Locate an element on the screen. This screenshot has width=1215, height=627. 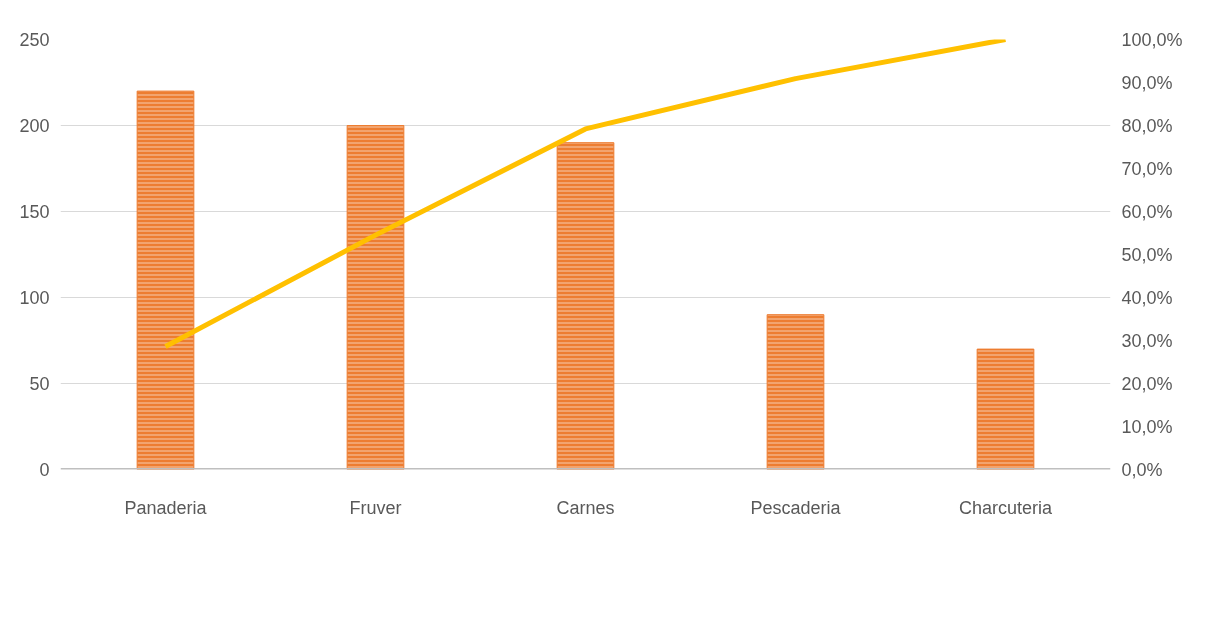
y2-tick-label: 40,0% is located at coordinates (1147, 297).